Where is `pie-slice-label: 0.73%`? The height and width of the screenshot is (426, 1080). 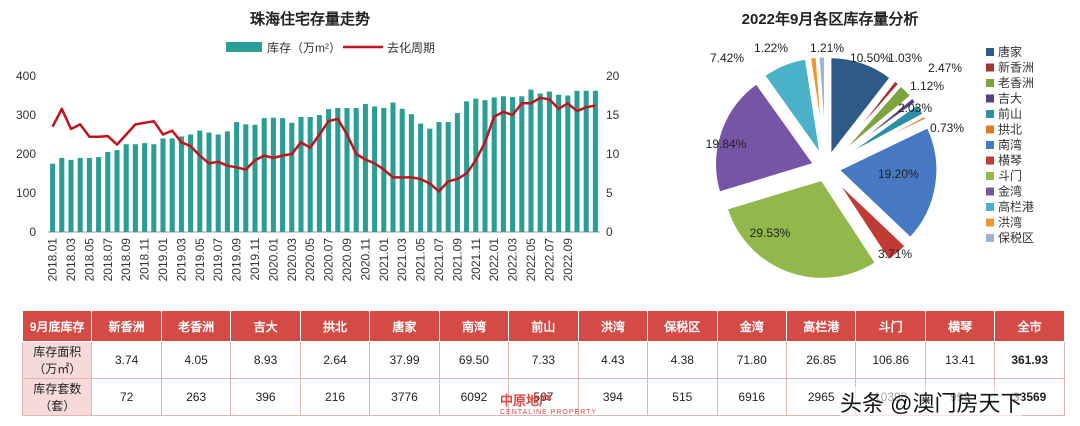
pie-slice-label: 0.73% is located at coordinates (947, 128).